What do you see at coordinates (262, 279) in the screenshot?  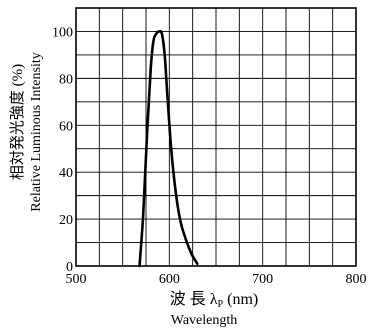 I see `x-tick-label: 700` at bounding box center [262, 279].